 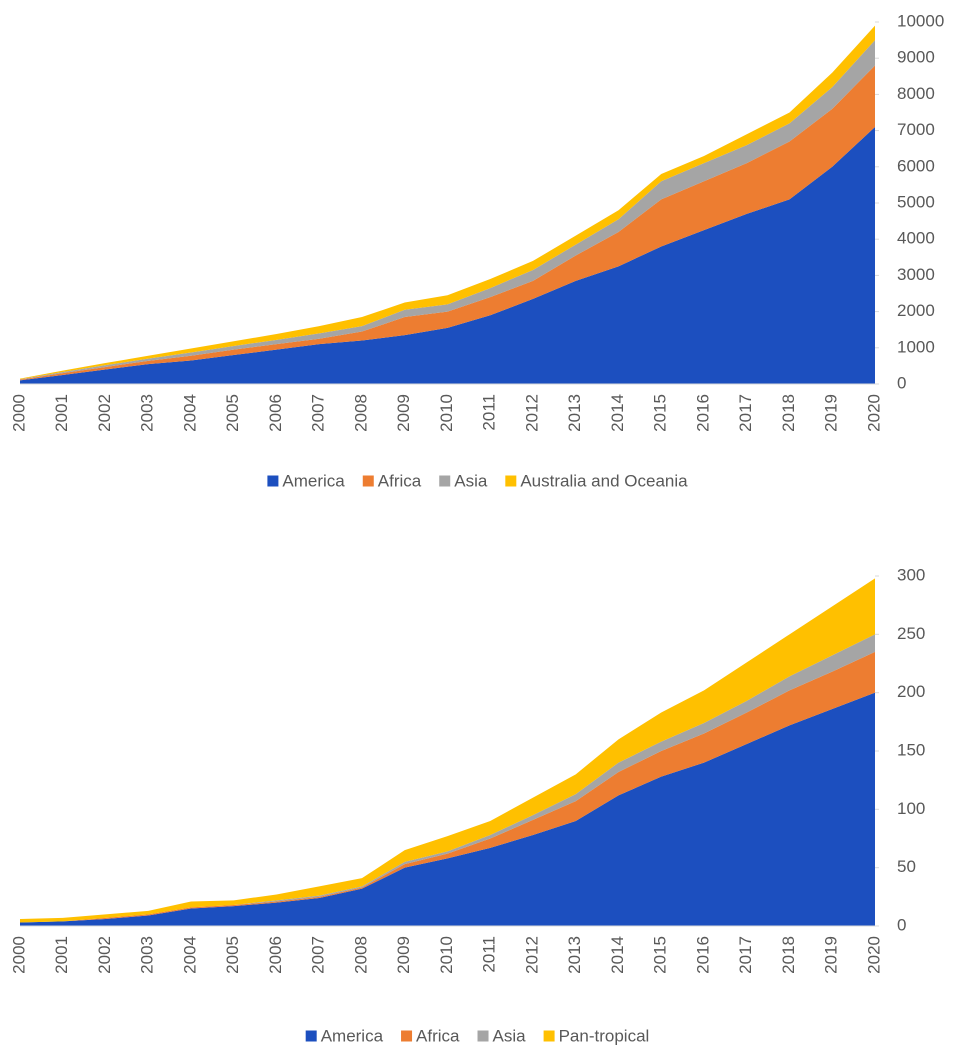 What do you see at coordinates (916, 93) in the screenshot?
I see `y-tick-label: 8000` at bounding box center [916, 93].